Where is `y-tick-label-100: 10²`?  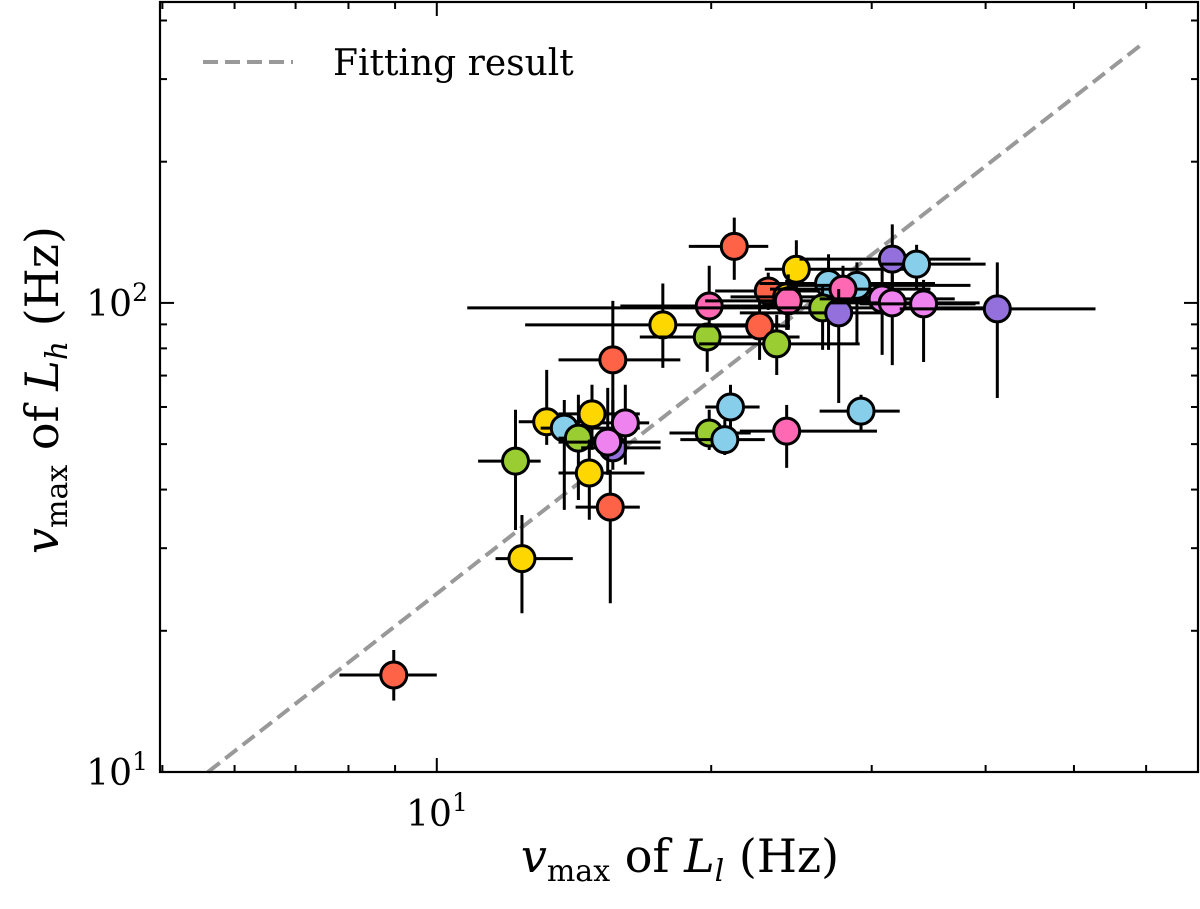 y-tick-label-100: 10² is located at coordinates (117, 301).